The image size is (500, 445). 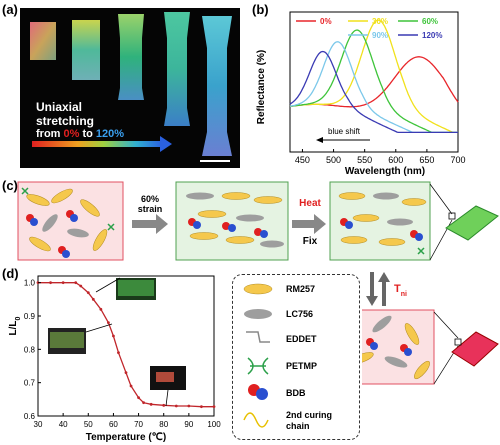 I want to click on chart-b-series-30%, so click(x=373, y=76).